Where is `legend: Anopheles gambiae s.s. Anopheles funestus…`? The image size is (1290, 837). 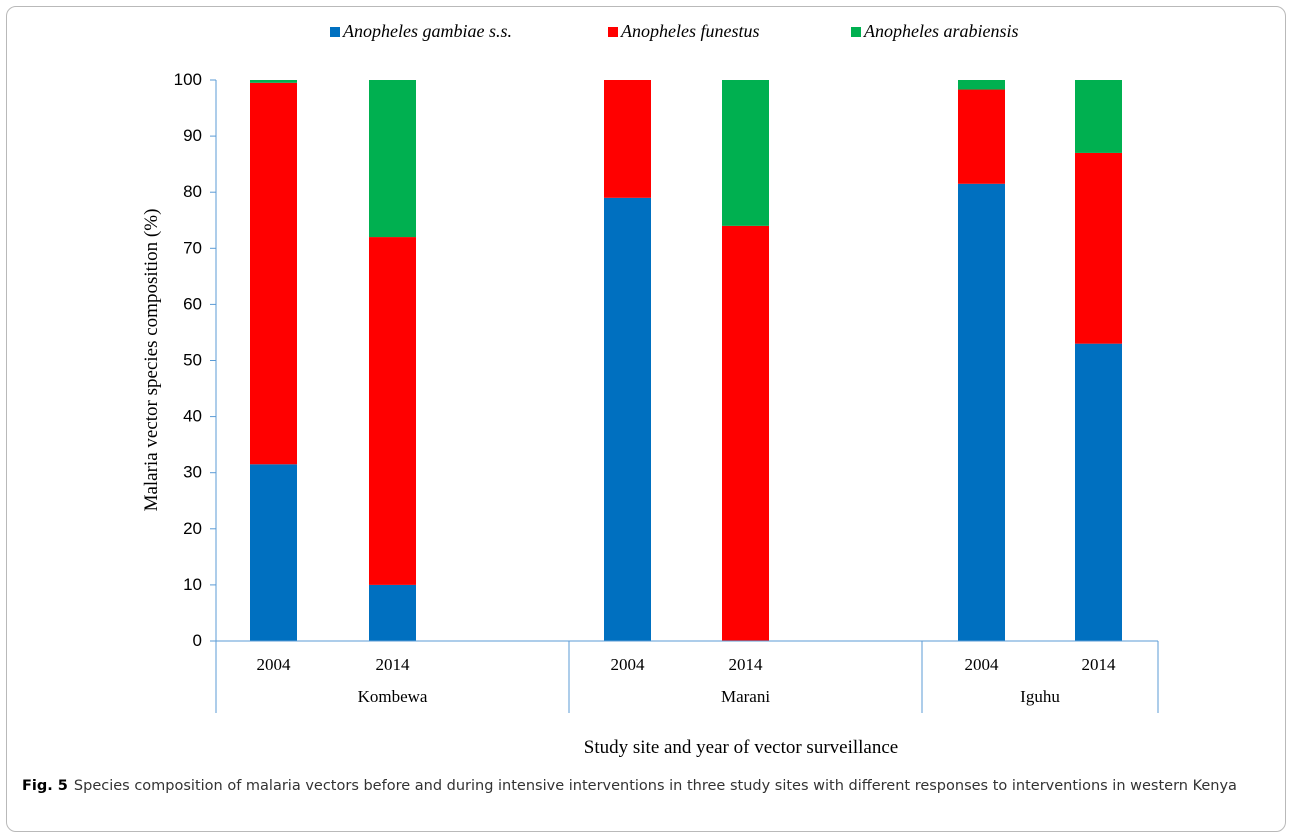 legend: Anopheles gambiae s.s. Anopheles funestus… is located at coordinates (674, 31).